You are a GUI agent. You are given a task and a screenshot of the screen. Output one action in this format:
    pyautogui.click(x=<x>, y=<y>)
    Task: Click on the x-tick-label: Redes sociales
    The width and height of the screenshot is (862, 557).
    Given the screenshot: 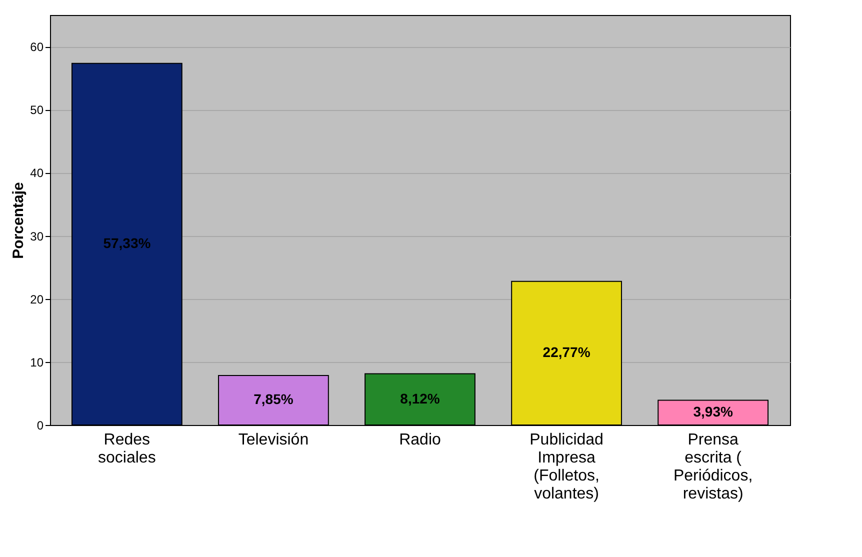 What is the action you would take?
    pyautogui.click(x=127, y=449)
    